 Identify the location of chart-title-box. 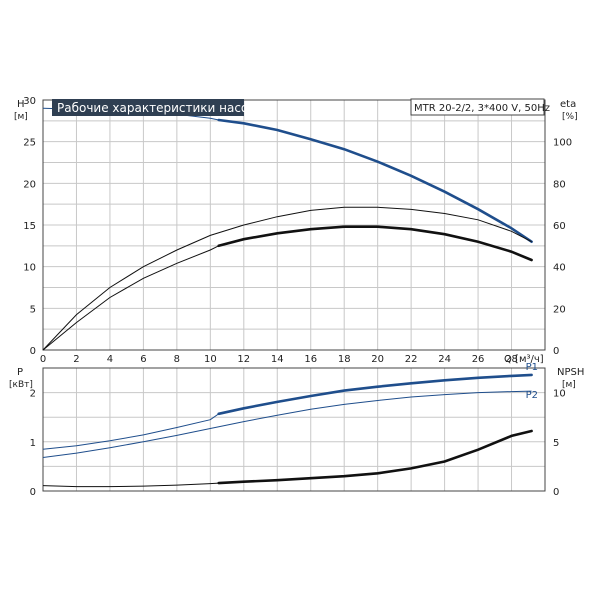
(148, 107).